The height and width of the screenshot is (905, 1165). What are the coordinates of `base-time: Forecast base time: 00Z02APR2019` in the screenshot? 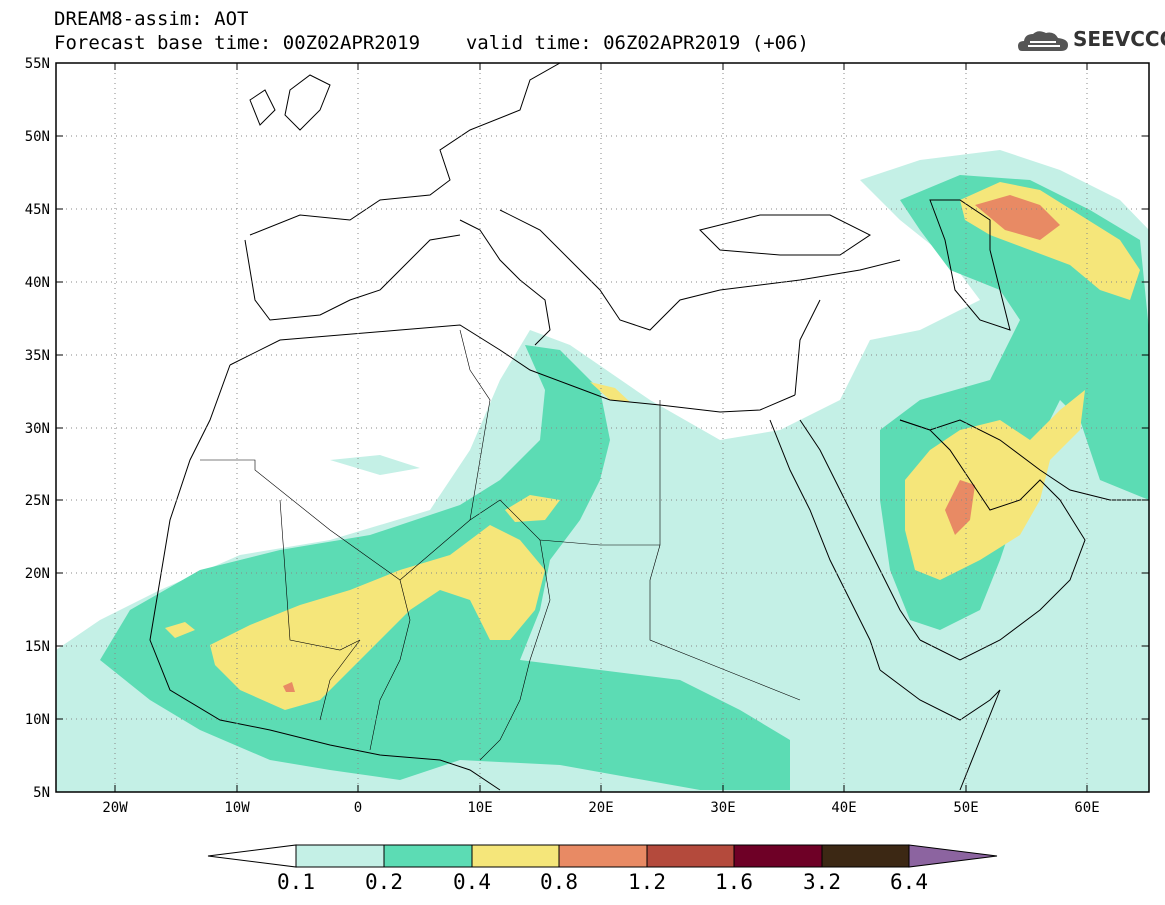 It's located at (237, 43).